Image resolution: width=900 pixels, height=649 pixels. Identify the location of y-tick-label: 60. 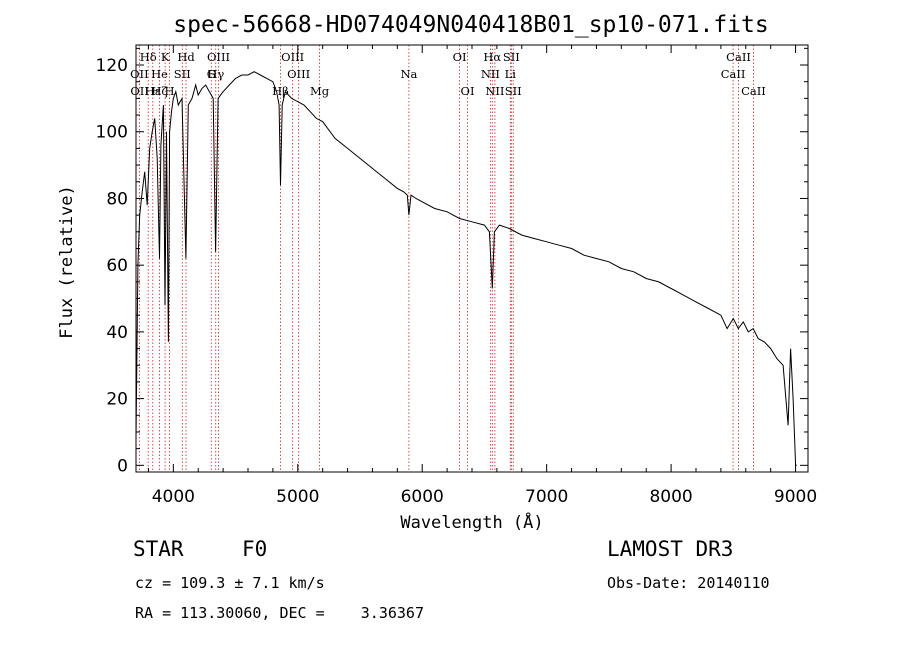
(117, 266).